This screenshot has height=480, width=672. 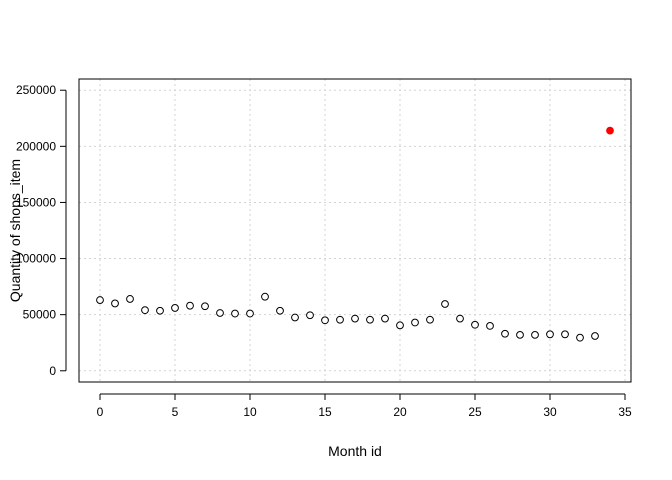 What do you see at coordinates (475, 412) in the screenshot?
I see `x-tick-label: 25` at bounding box center [475, 412].